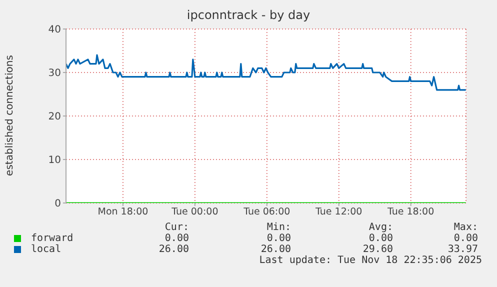  What do you see at coordinates (54, 74) in the screenshot?
I see `y-tick-label: 30` at bounding box center [54, 74].